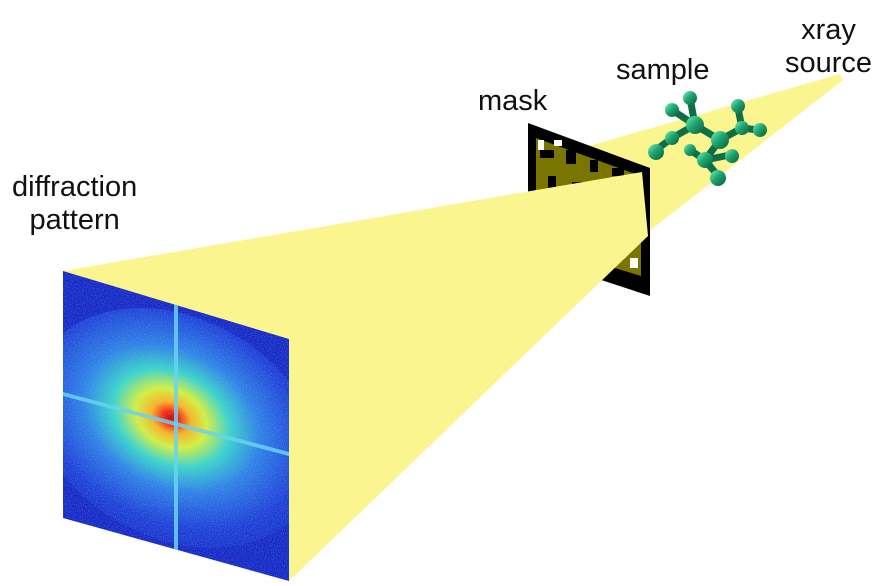  I want to click on diffraction-pattern-label: diffraction pattern, so click(74, 204).